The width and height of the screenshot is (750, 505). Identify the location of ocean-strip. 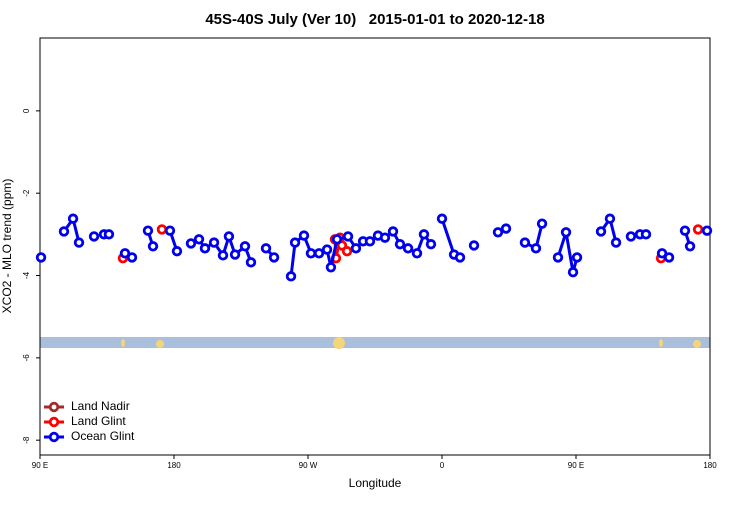
(375, 342).